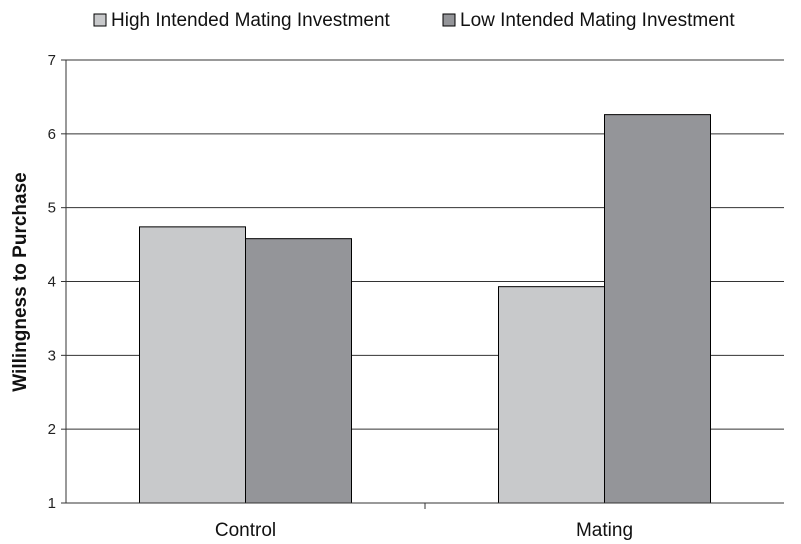 Image resolution: width=801 pixels, height=544 pixels. Describe the element at coordinates (52, 355) in the screenshot. I see `y-tick-label-3: 3` at that location.